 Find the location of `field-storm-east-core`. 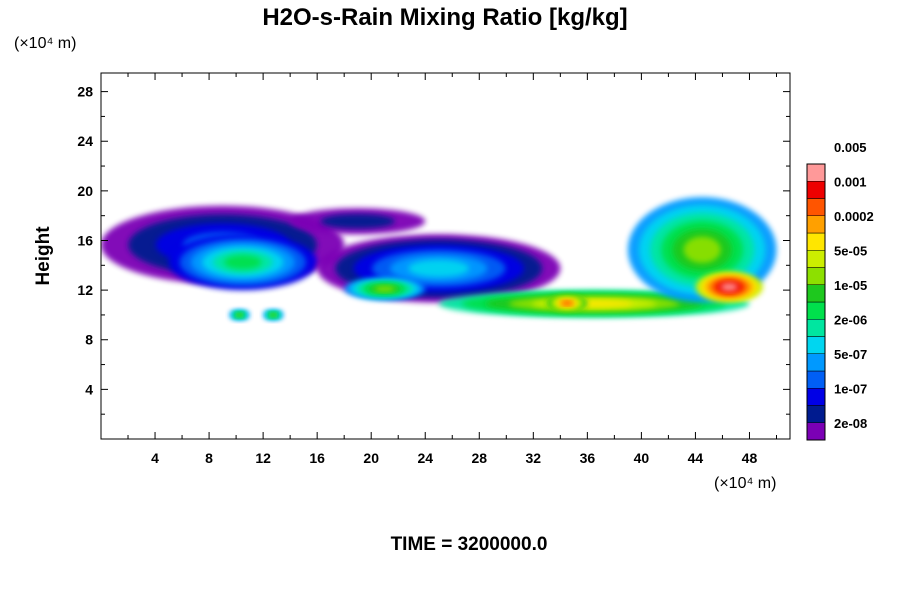

field-storm-east-core is located at coordinates (729, 287).